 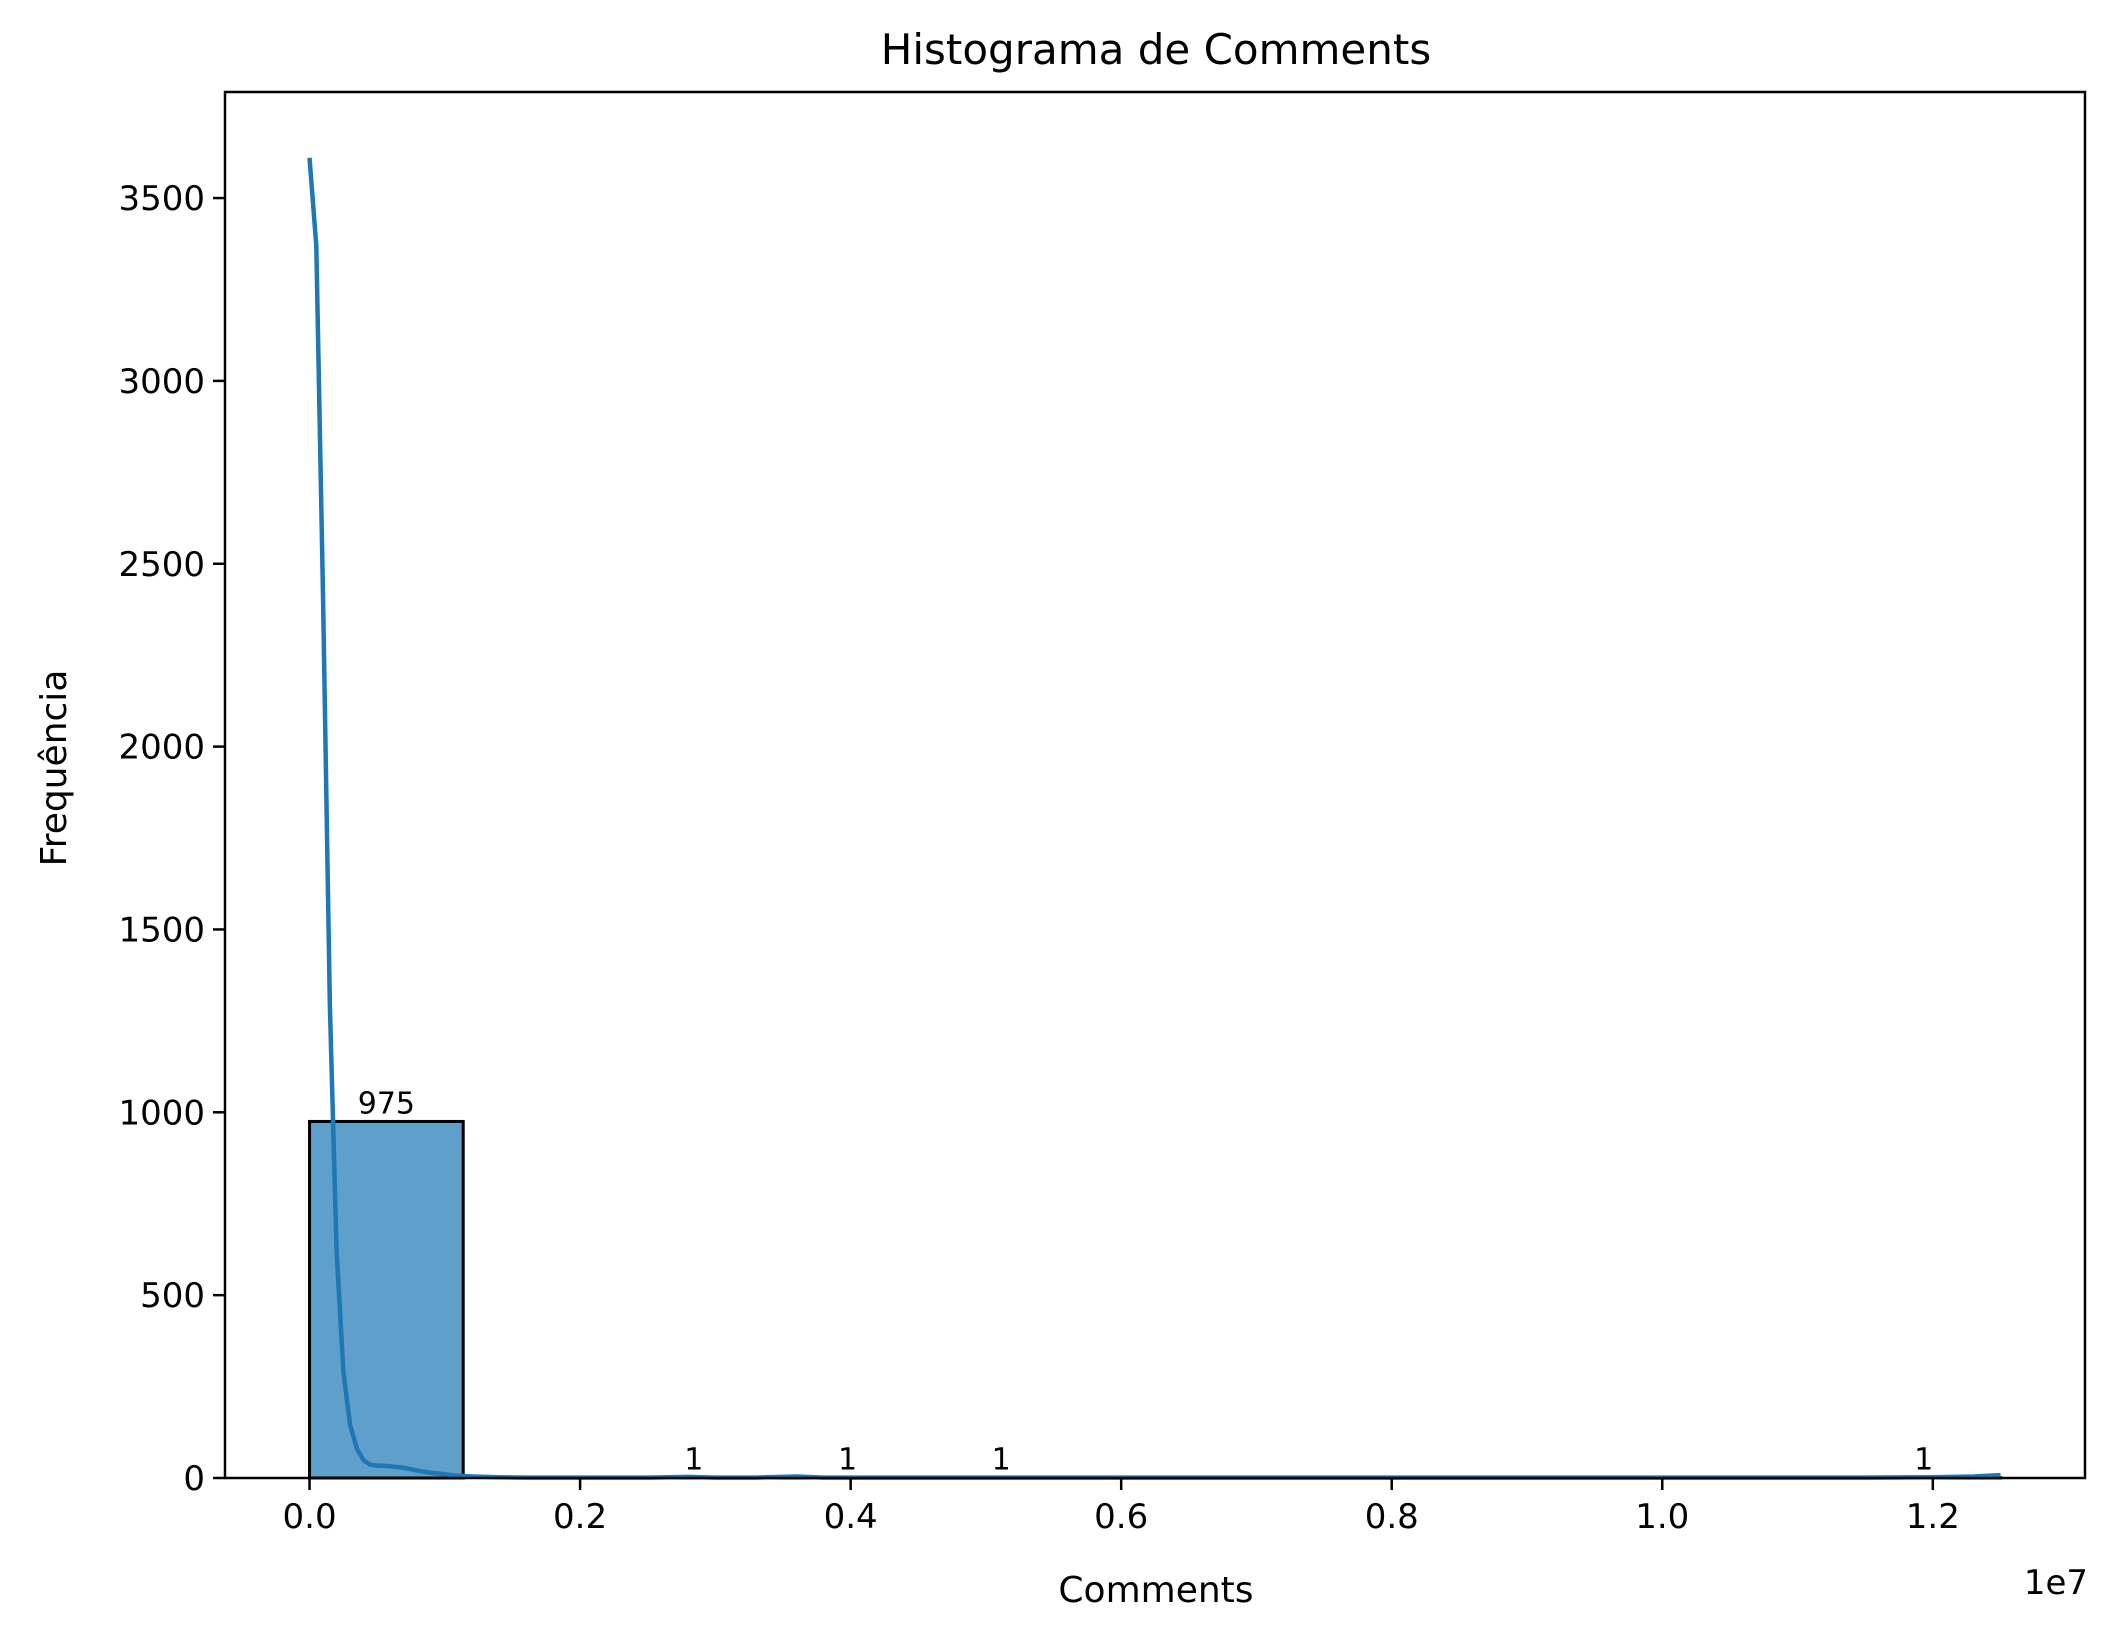 I want to click on y-tick-label: 1500, so click(x=161, y=930).